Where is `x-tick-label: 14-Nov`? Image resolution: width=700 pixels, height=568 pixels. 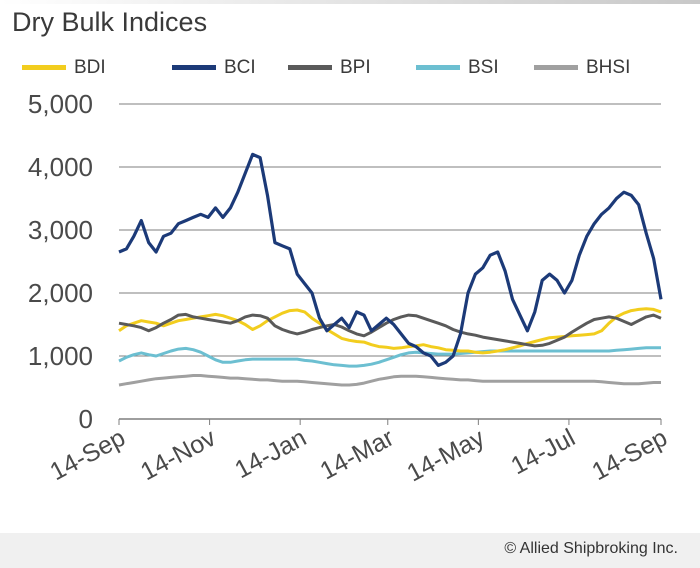 x-tick-label: 14-Nov is located at coordinates (178, 454).